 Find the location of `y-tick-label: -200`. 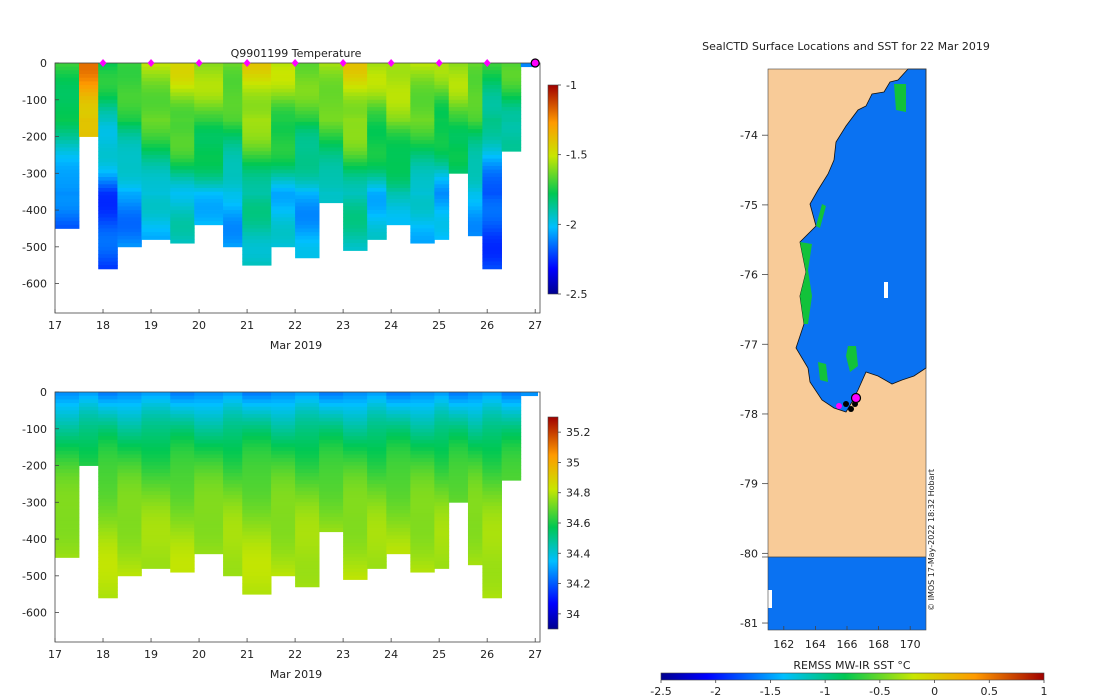

y-tick-label: -200 is located at coordinates (34, 466).